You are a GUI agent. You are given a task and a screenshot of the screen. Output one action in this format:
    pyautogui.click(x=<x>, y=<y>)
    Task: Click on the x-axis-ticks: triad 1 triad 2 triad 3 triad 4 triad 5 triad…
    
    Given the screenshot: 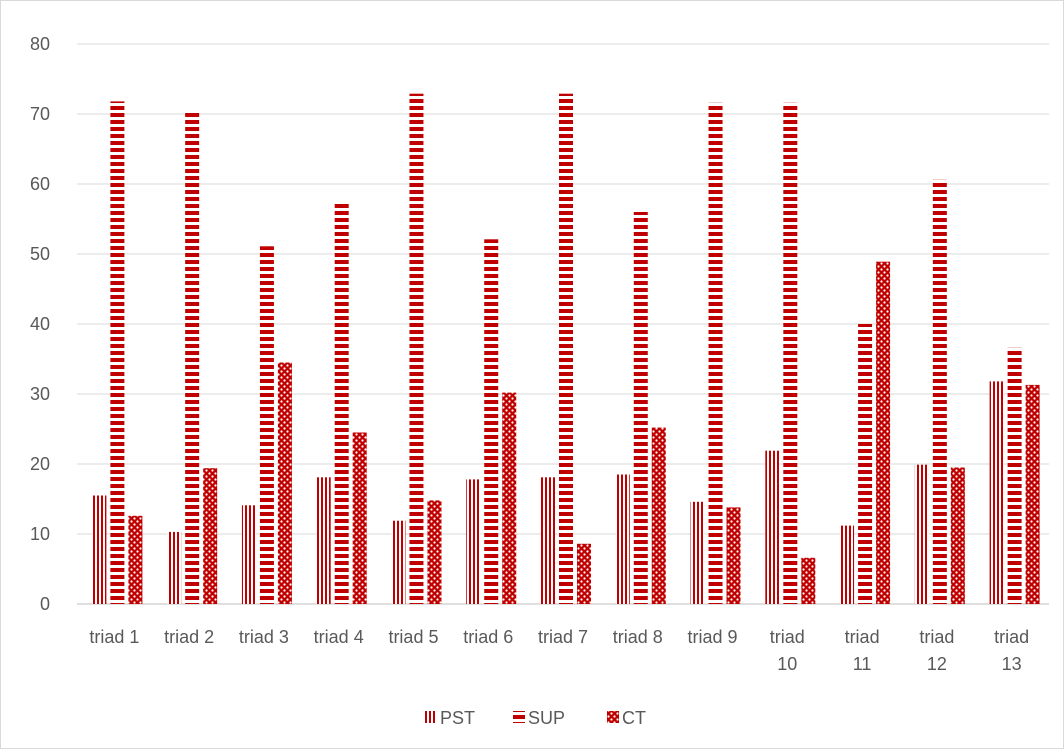 What is the action you would take?
    pyautogui.click(x=559, y=650)
    